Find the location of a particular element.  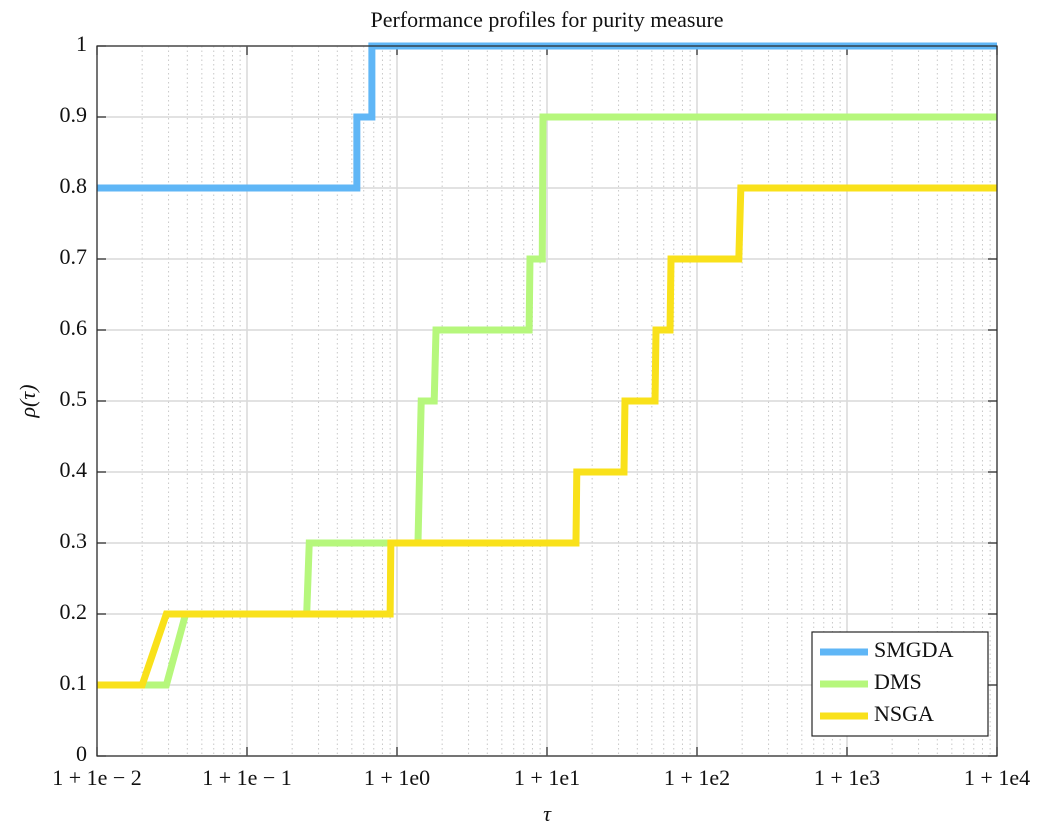

legend: SMGDA DMS NSGA is located at coordinates (900, 684).